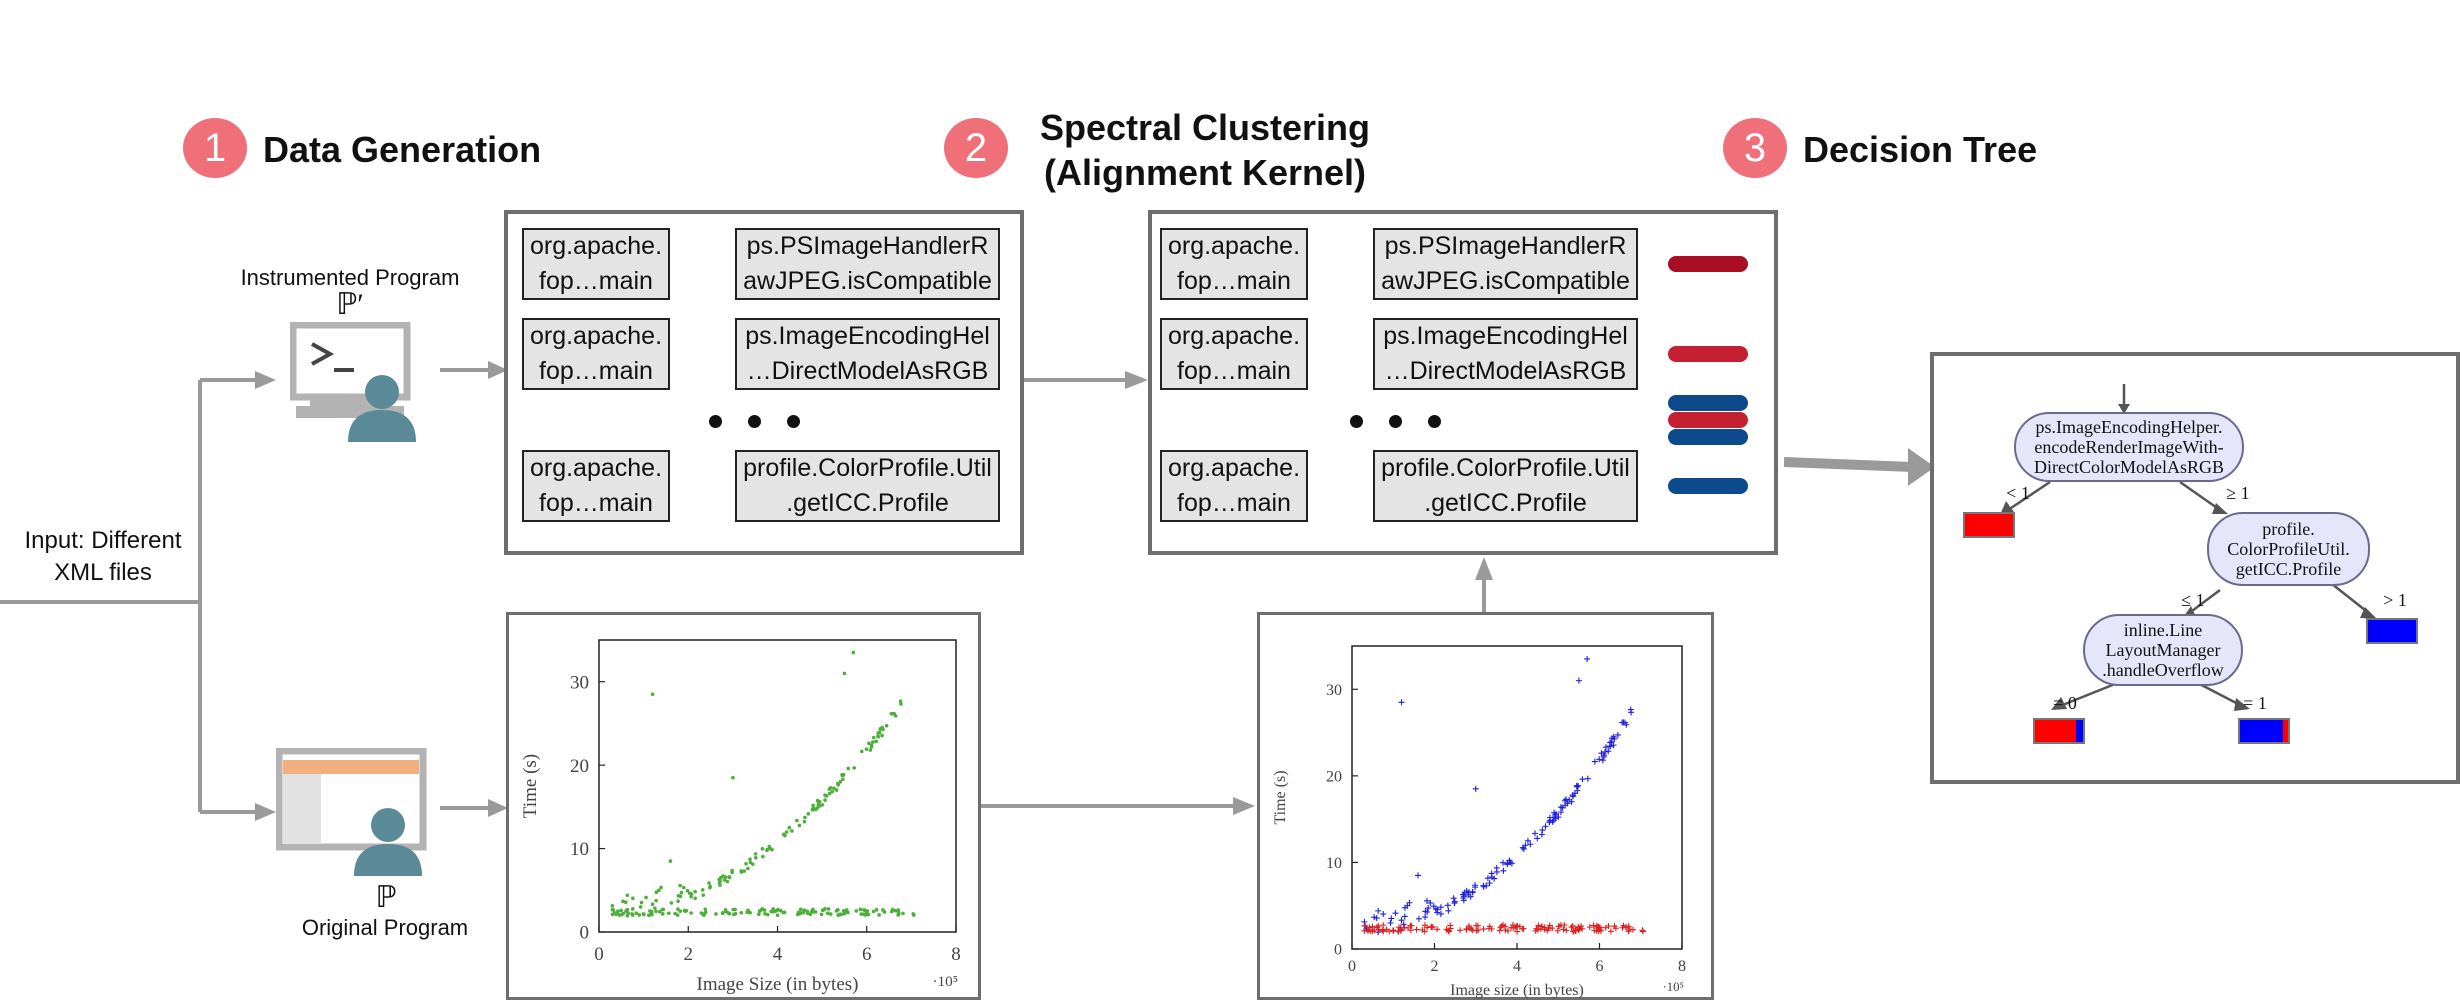  What do you see at coordinates (1708, 354) in the screenshot?
I see `cluster-bar-red` at bounding box center [1708, 354].